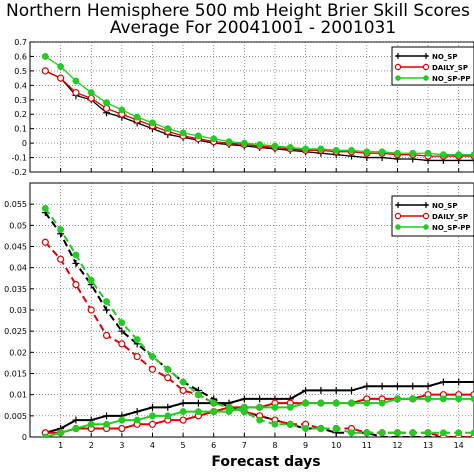 This screenshot has height=474, width=474. I want to click on bottom-y-tick-label: 0.045, so click(15, 247).